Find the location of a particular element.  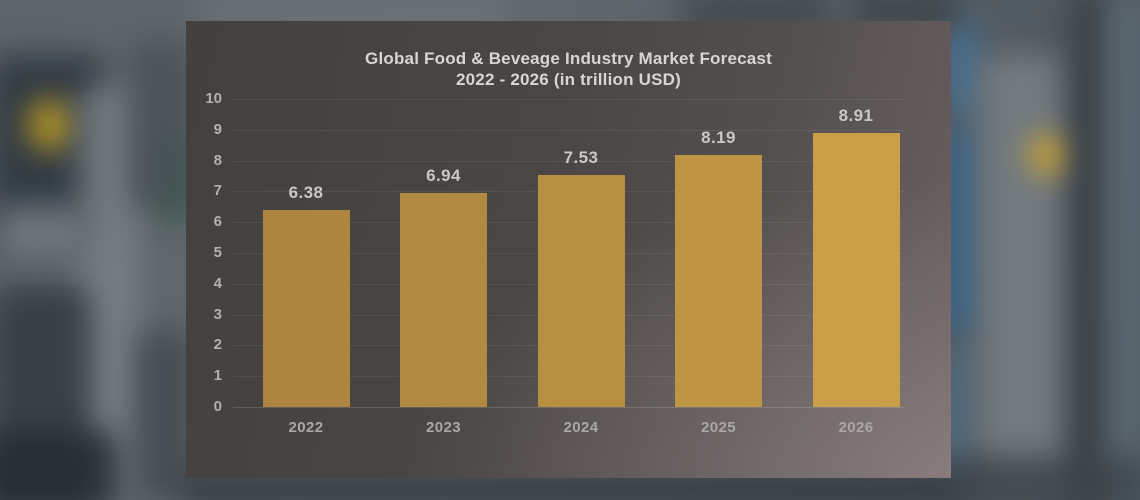

x-axis-tick-label: 2024 is located at coordinates (581, 427).